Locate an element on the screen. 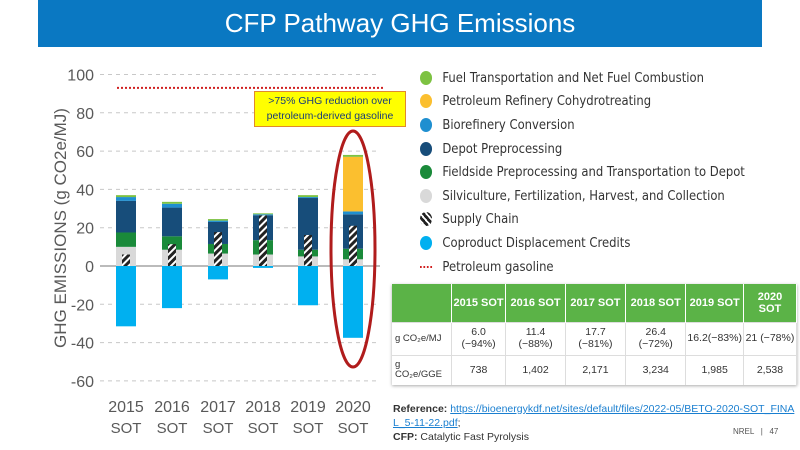  y-tick-label: 60 is located at coordinates (85, 152).